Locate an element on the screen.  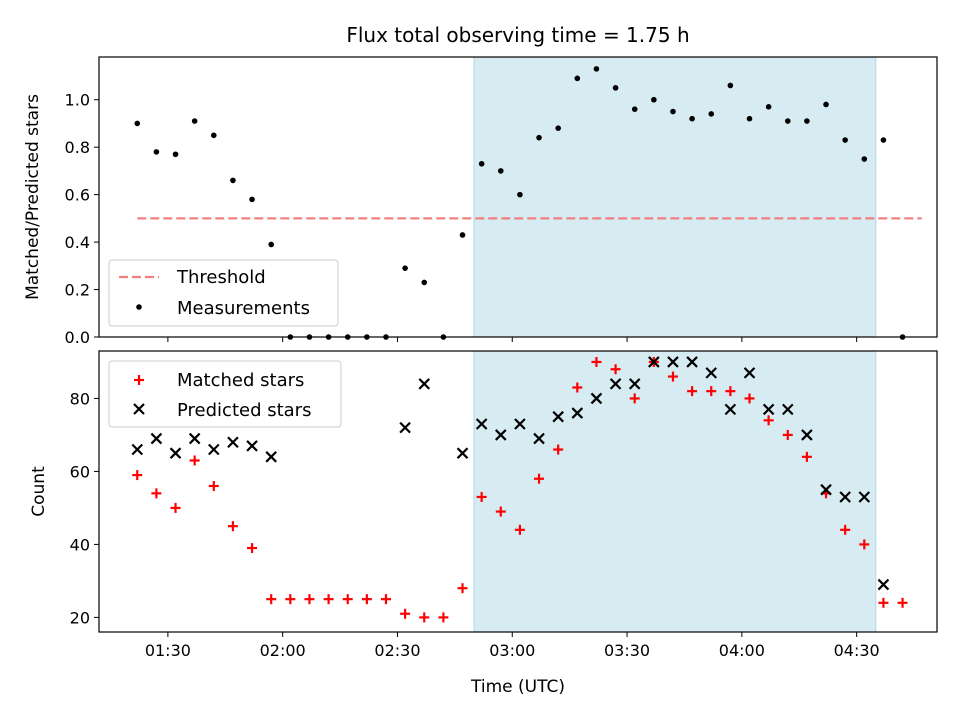
x-tick-label: 02:00 is located at coordinates (283, 650).